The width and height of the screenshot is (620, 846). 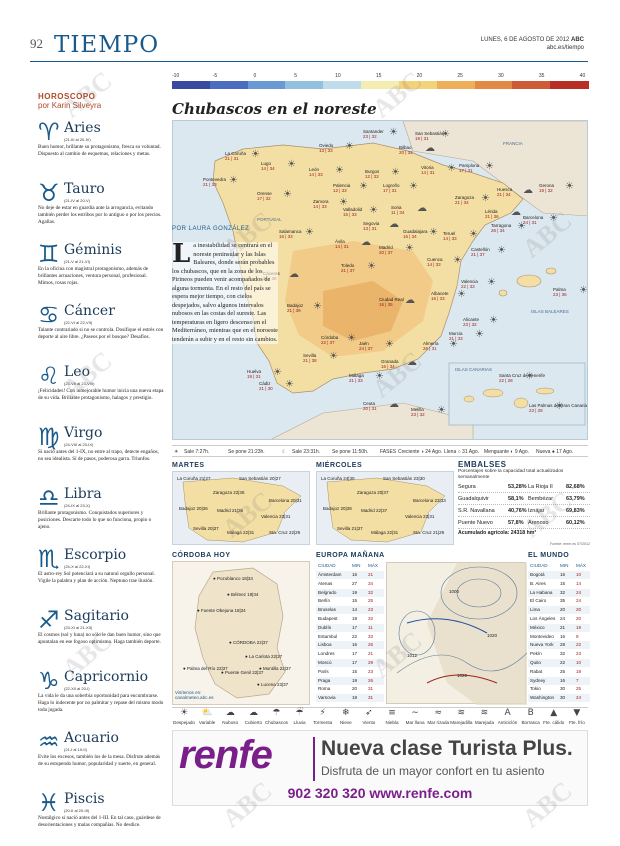 I want to click on city-name: Sevilla, so click(x=310, y=355).